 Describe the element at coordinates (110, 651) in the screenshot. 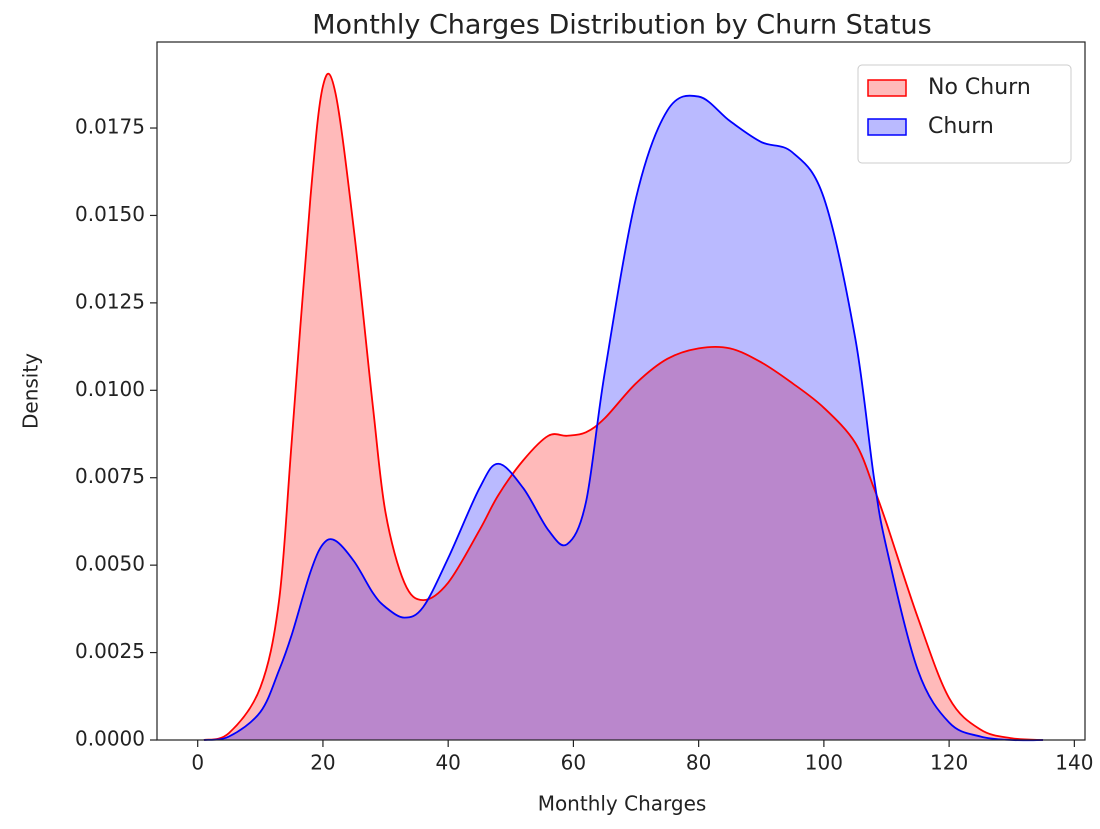

I see `y-tick-label: 0.0025` at that location.